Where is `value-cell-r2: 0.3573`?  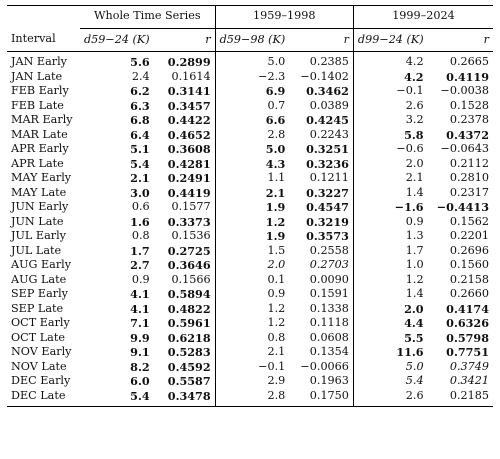 value-cell-r2: 0.3573 is located at coordinates (327, 236).